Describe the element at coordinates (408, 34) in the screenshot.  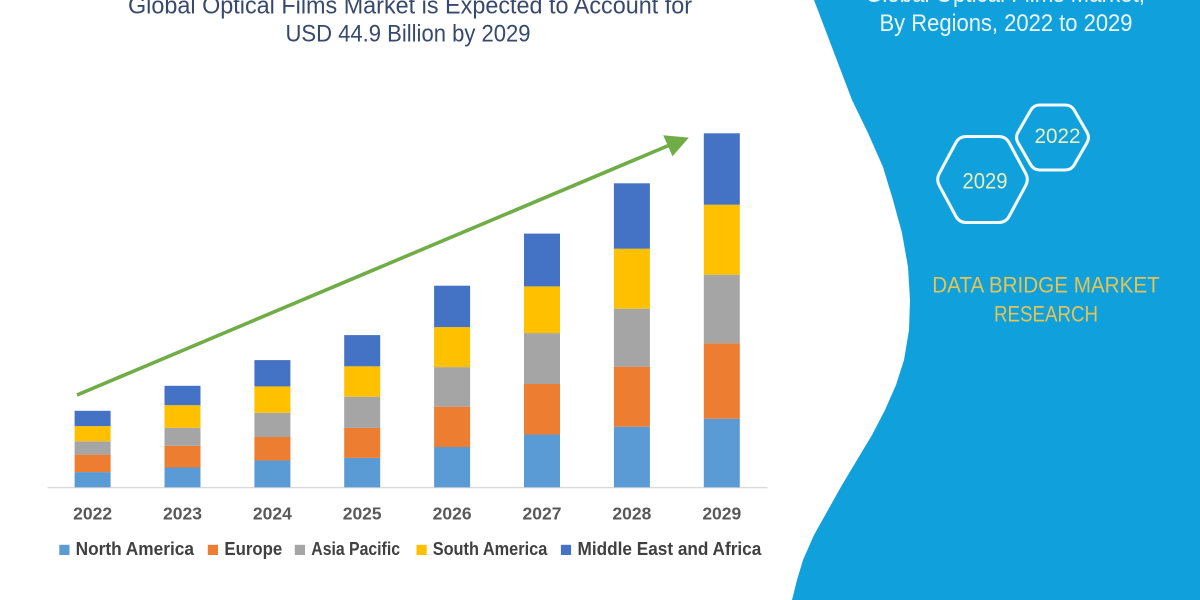
I see `svg-text: USD 44.9 Billion by 2029` at that location.